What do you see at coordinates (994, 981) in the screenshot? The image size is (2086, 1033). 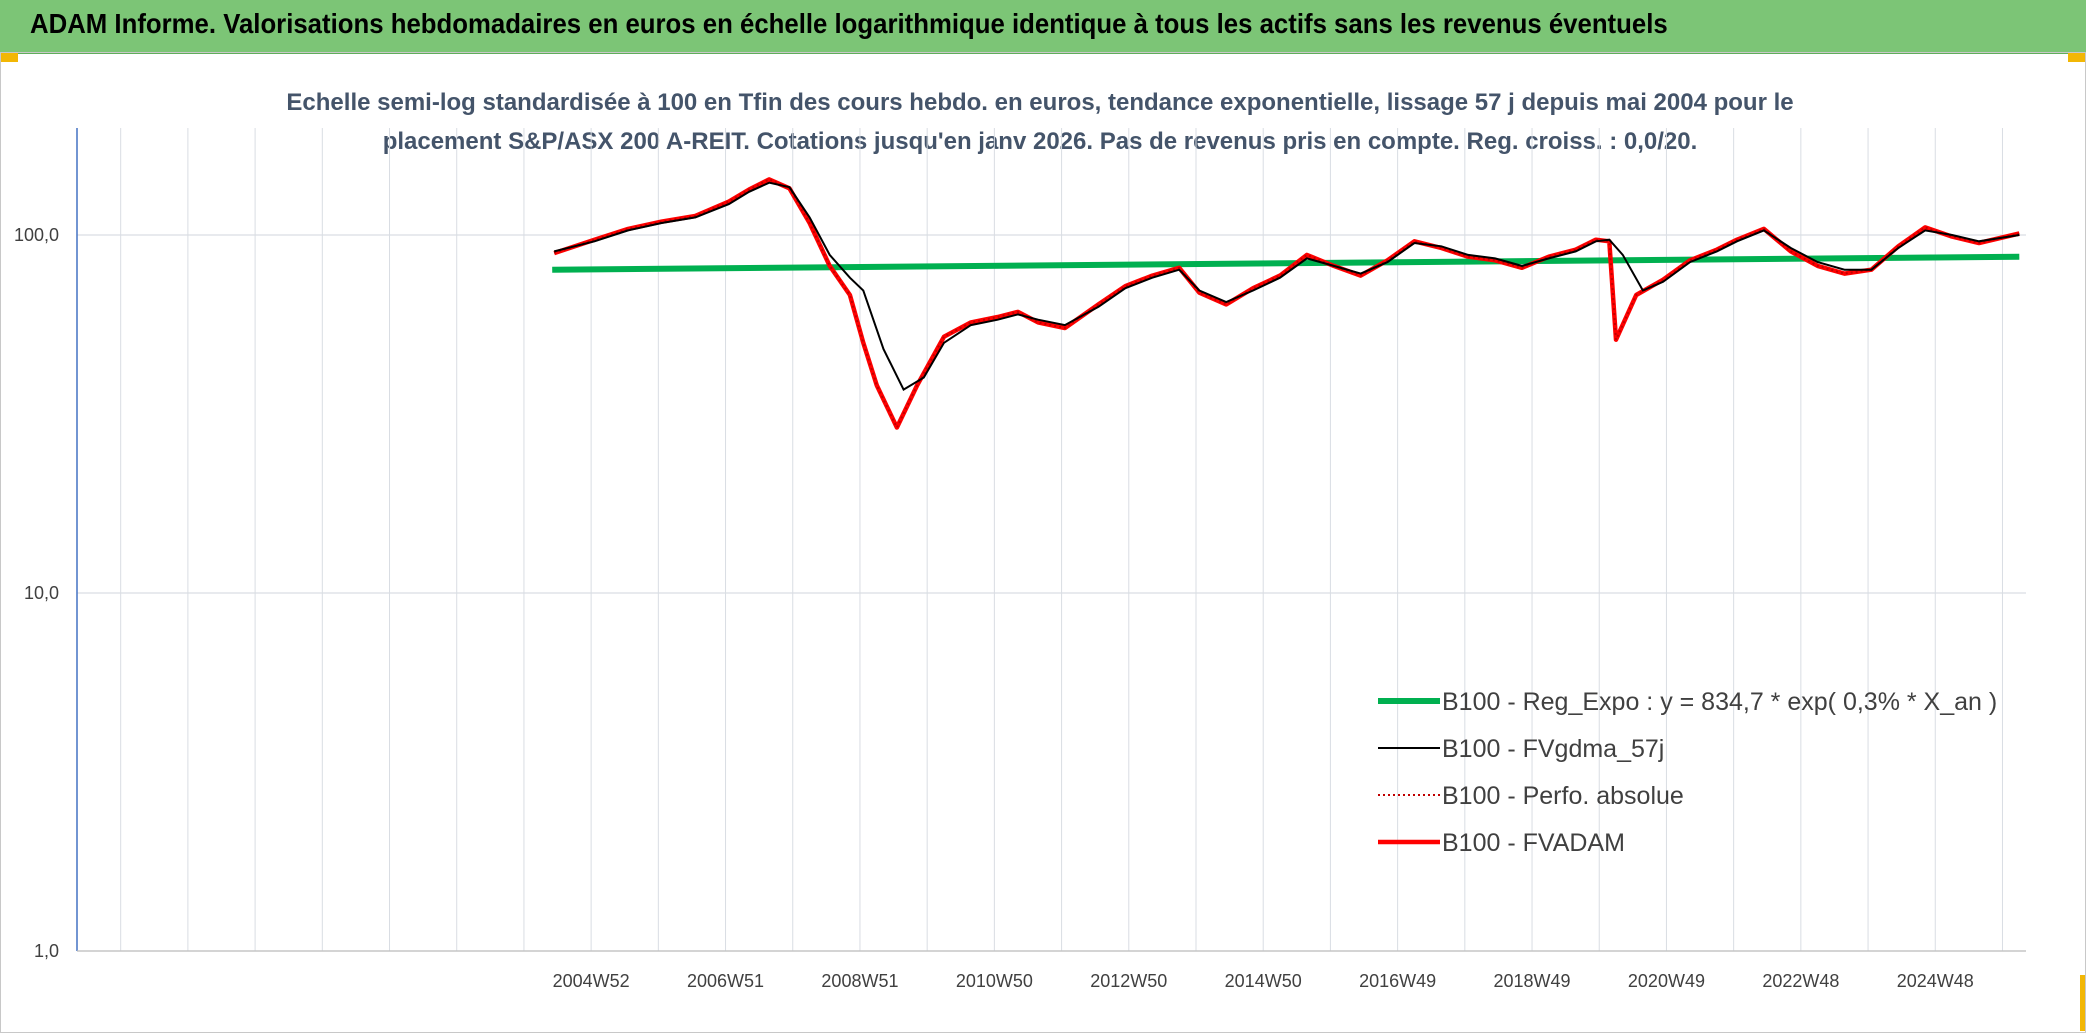 I see `x-tick-label: 2010W50` at bounding box center [994, 981].